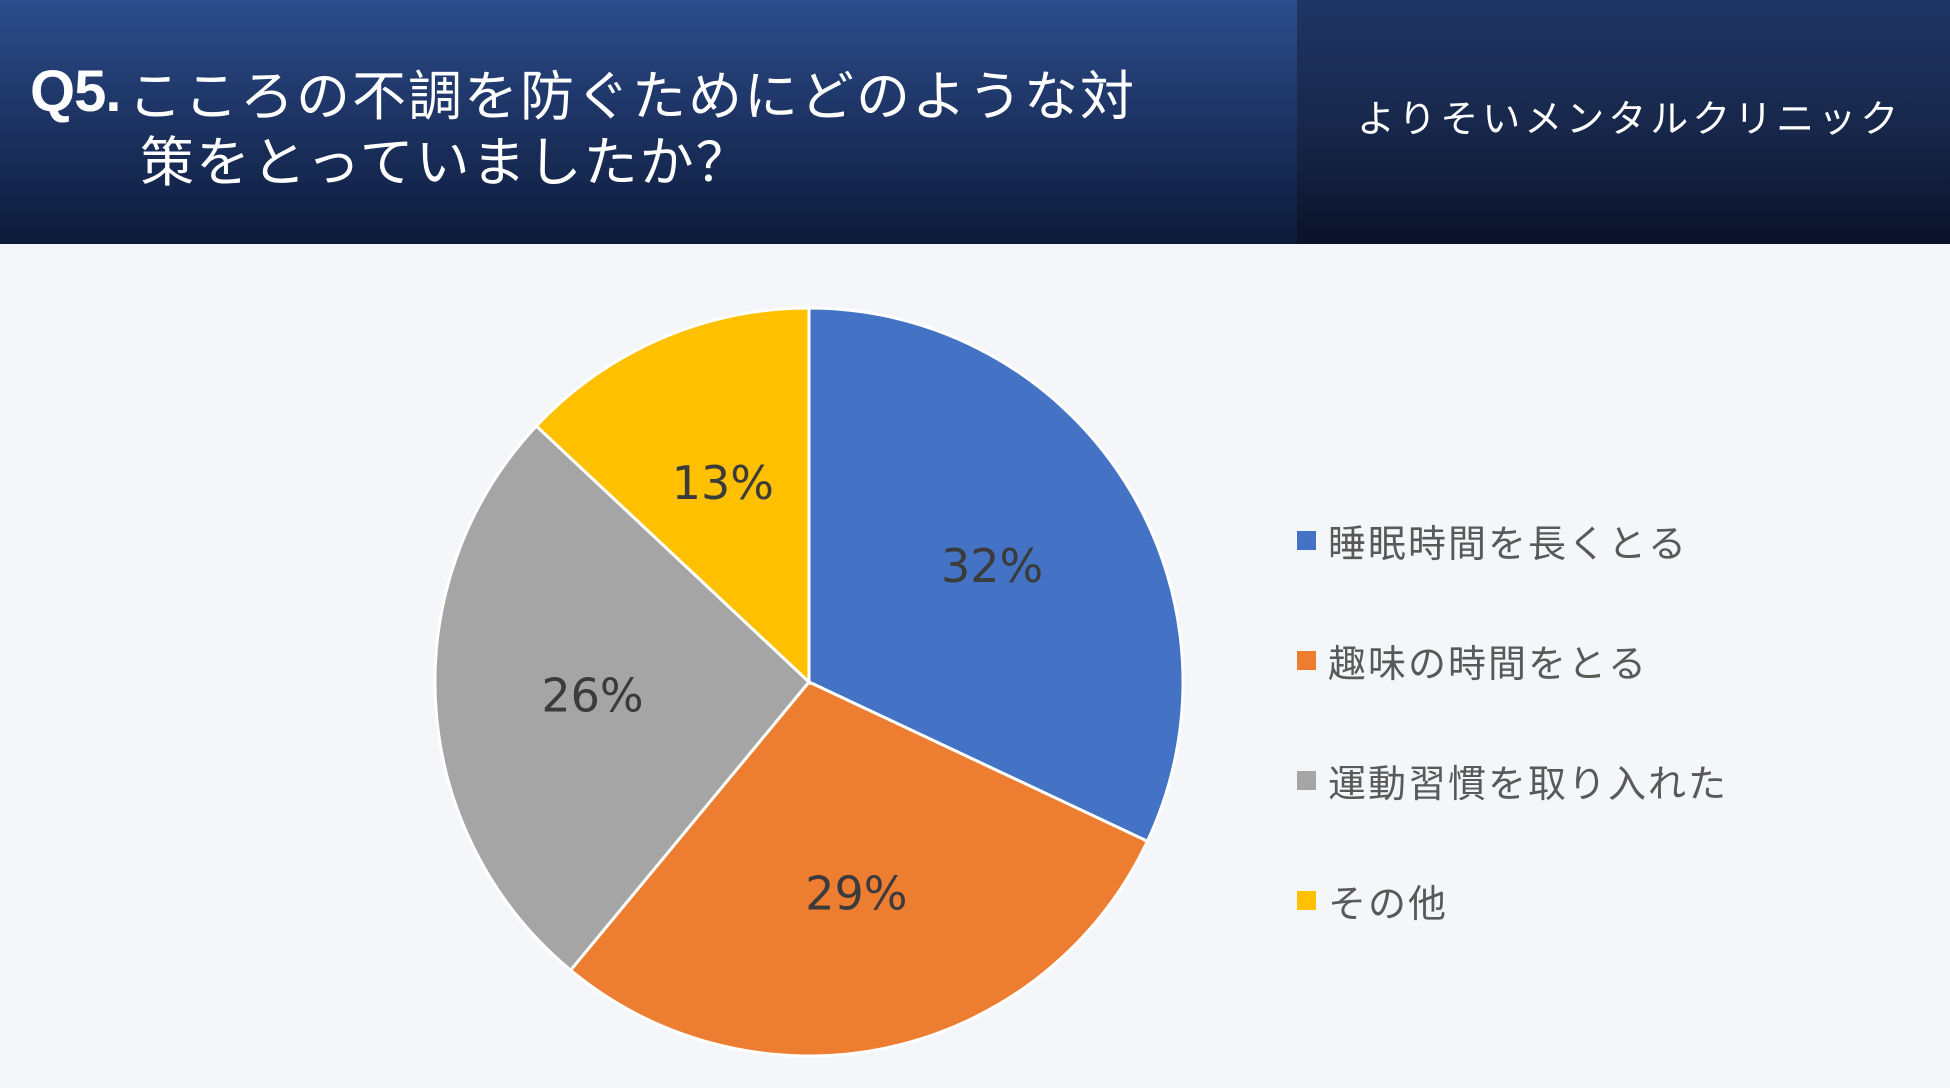  Describe the element at coordinates (1488, 663) in the screenshot. I see `legend-label-2: 趣味の時間をとる` at that location.